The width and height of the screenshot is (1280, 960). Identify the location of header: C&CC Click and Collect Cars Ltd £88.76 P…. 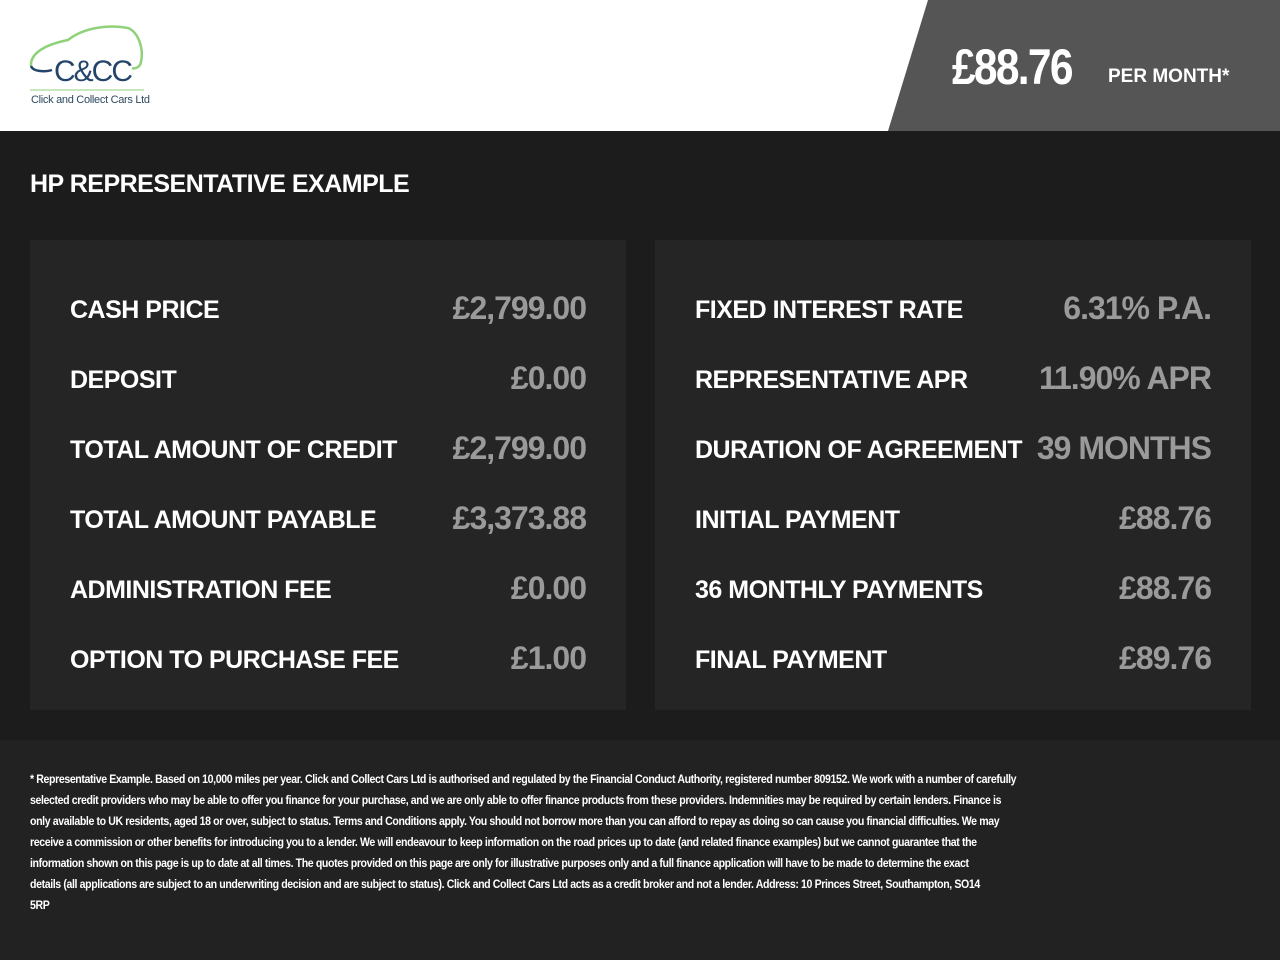
(640, 65).